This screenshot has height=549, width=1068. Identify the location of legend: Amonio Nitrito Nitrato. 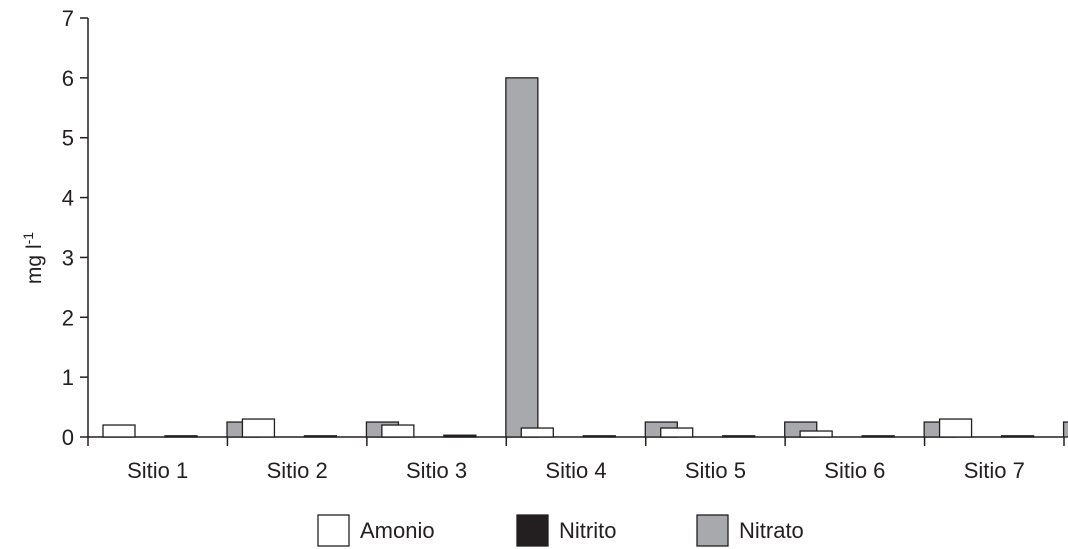
(560, 530).